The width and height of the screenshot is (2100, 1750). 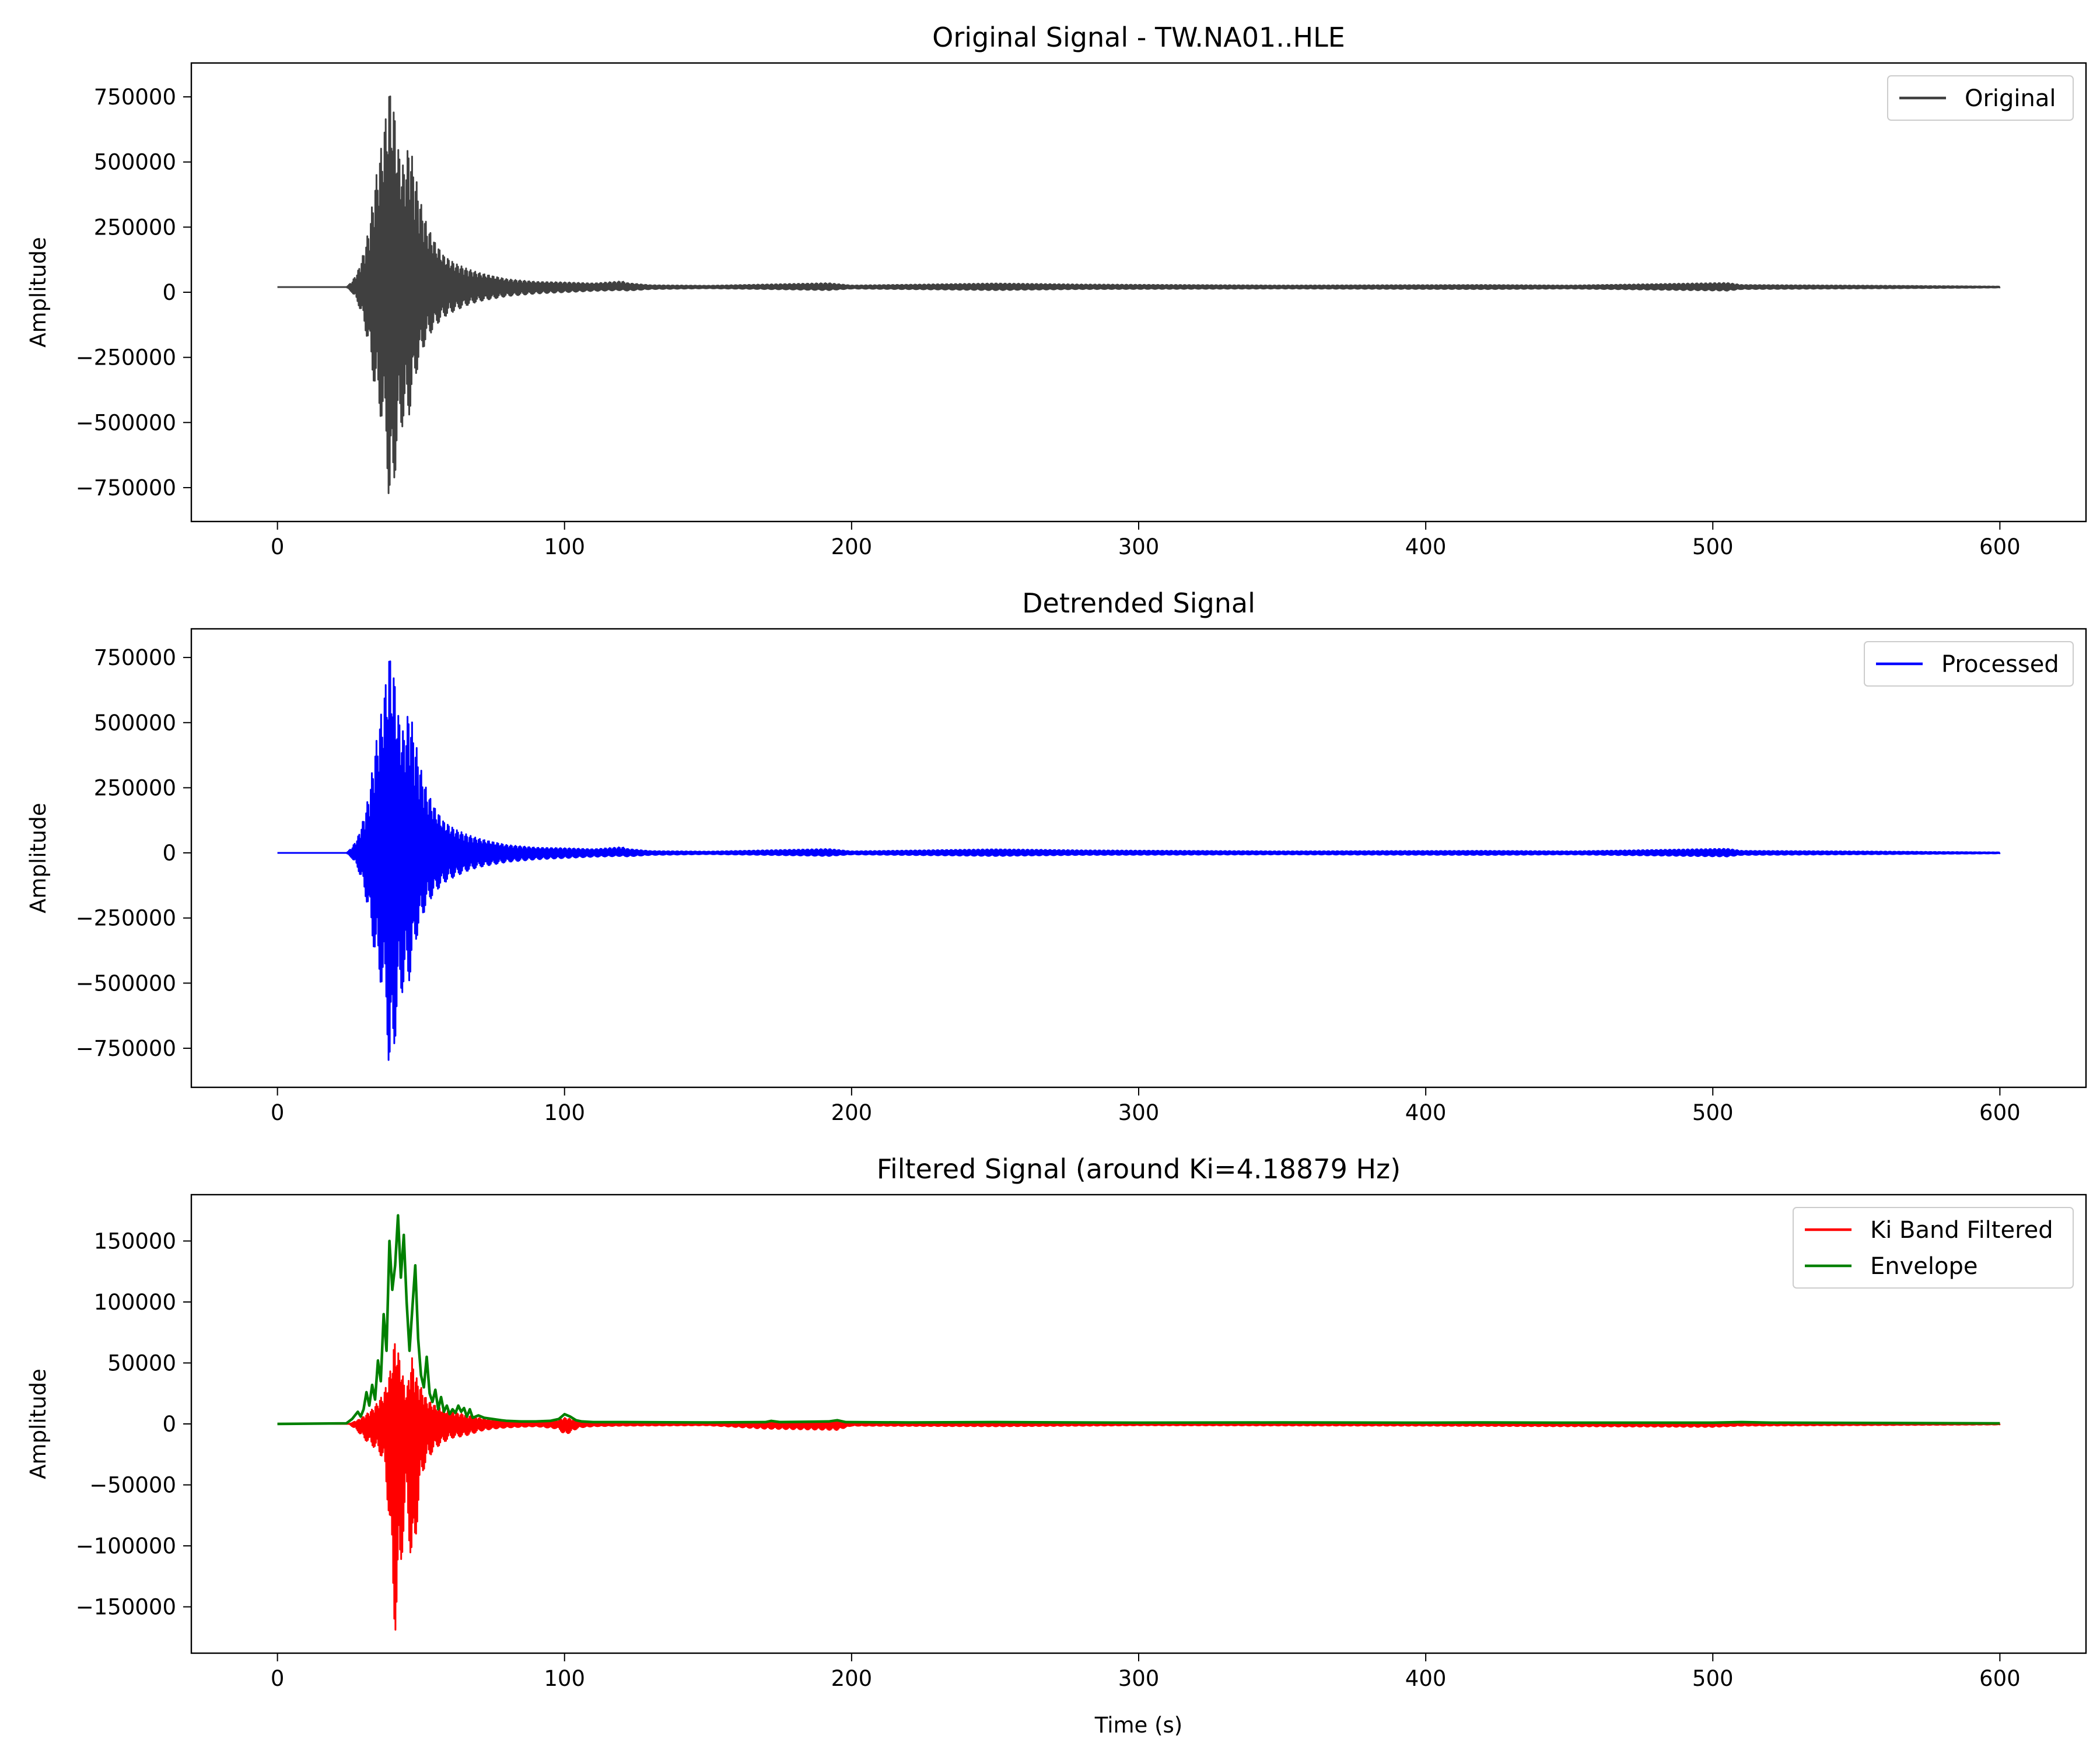 I want to click on y-tick-label: −150000, so click(x=126, y=1608).